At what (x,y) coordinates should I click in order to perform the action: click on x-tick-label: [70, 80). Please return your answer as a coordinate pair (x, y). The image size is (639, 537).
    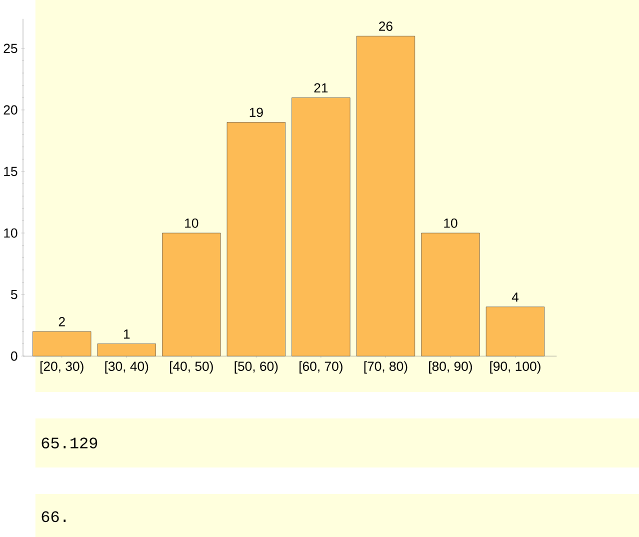
    Looking at the image, I should click on (386, 367).